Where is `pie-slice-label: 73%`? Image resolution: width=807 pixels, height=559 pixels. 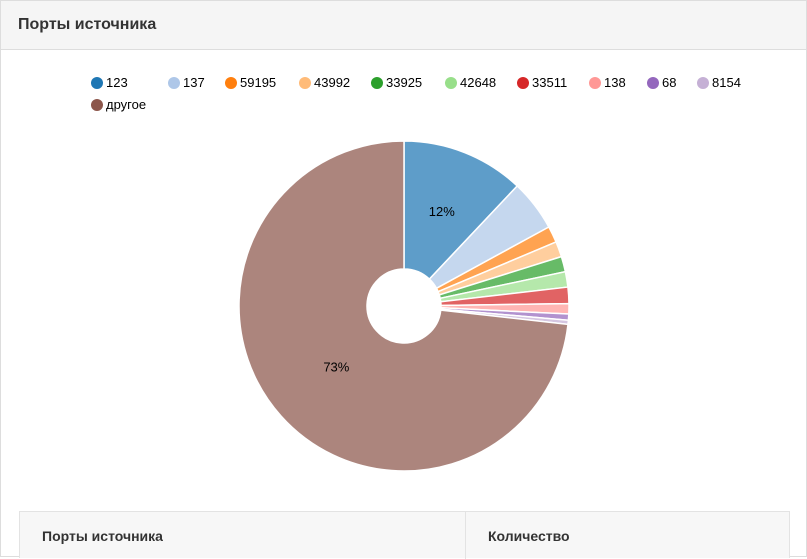
pie-slice-label: 73% is located at coordinates (336, 366).